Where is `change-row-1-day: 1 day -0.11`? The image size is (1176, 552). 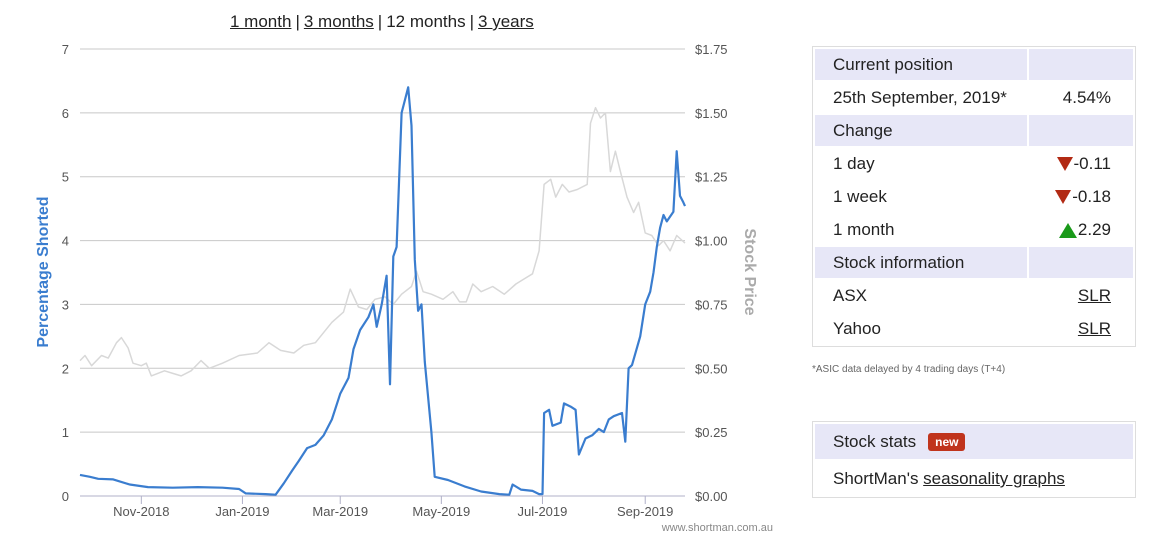 change-row-1-day: 1 day -0.11 is located at coordinates (974, 163).